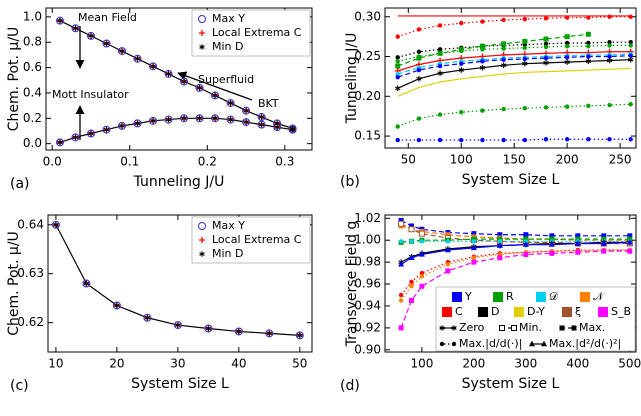 Image resolution: width=641 pixels, height=416 pixels. I want to click on legend-label: Min., so click(530, 327).